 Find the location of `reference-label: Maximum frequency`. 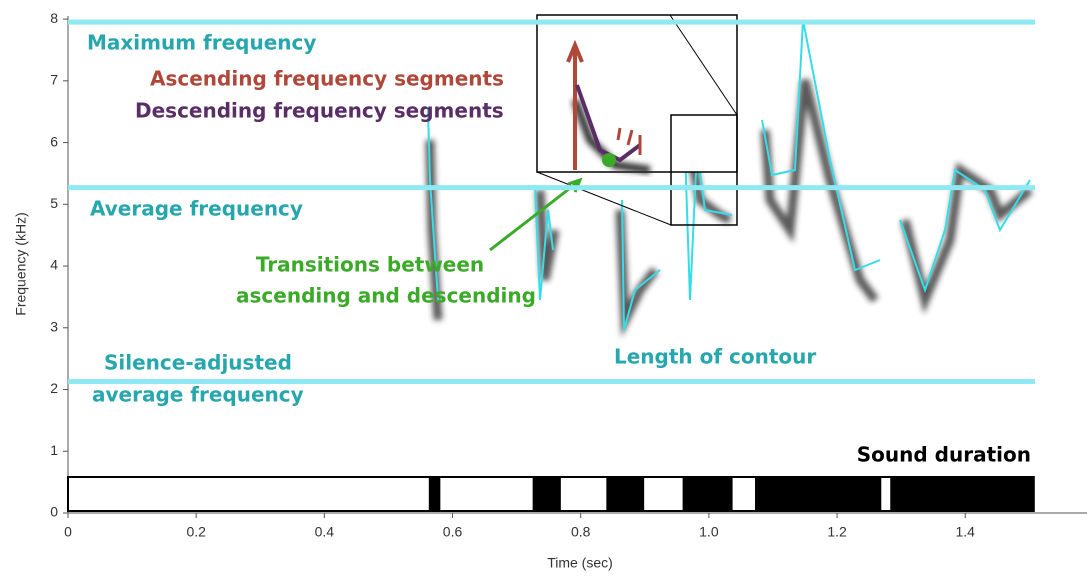

reference-label: Maximum frequency is located at coordinates (201, 43).